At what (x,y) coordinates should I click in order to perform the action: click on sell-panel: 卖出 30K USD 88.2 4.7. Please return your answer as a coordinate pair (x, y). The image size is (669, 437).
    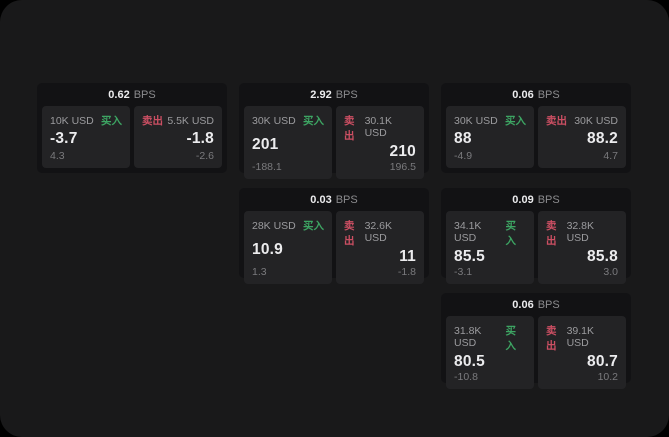
    Looking at the image, I should click on (582, 137).